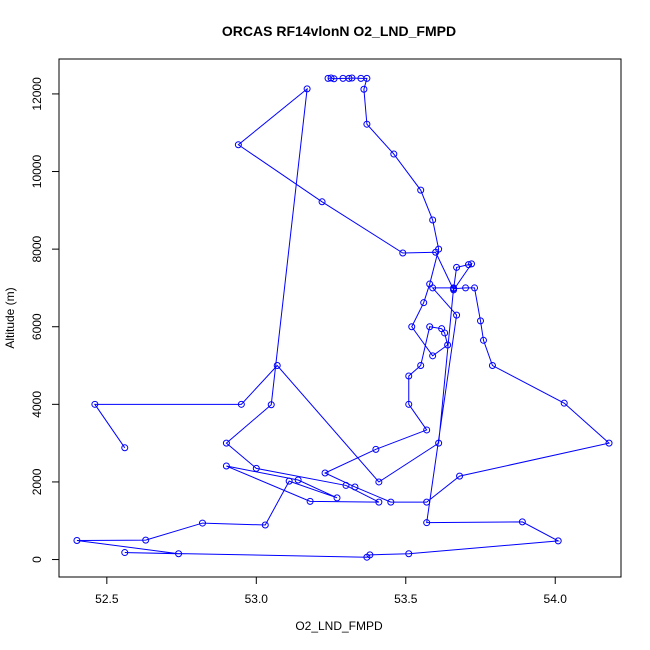 The width and height of the screenshot is (650, 650). What do you see at coordinates (37, 404) in the screenshot?
I see `y-tick-label: 4000` at bounding box center [37, 404].